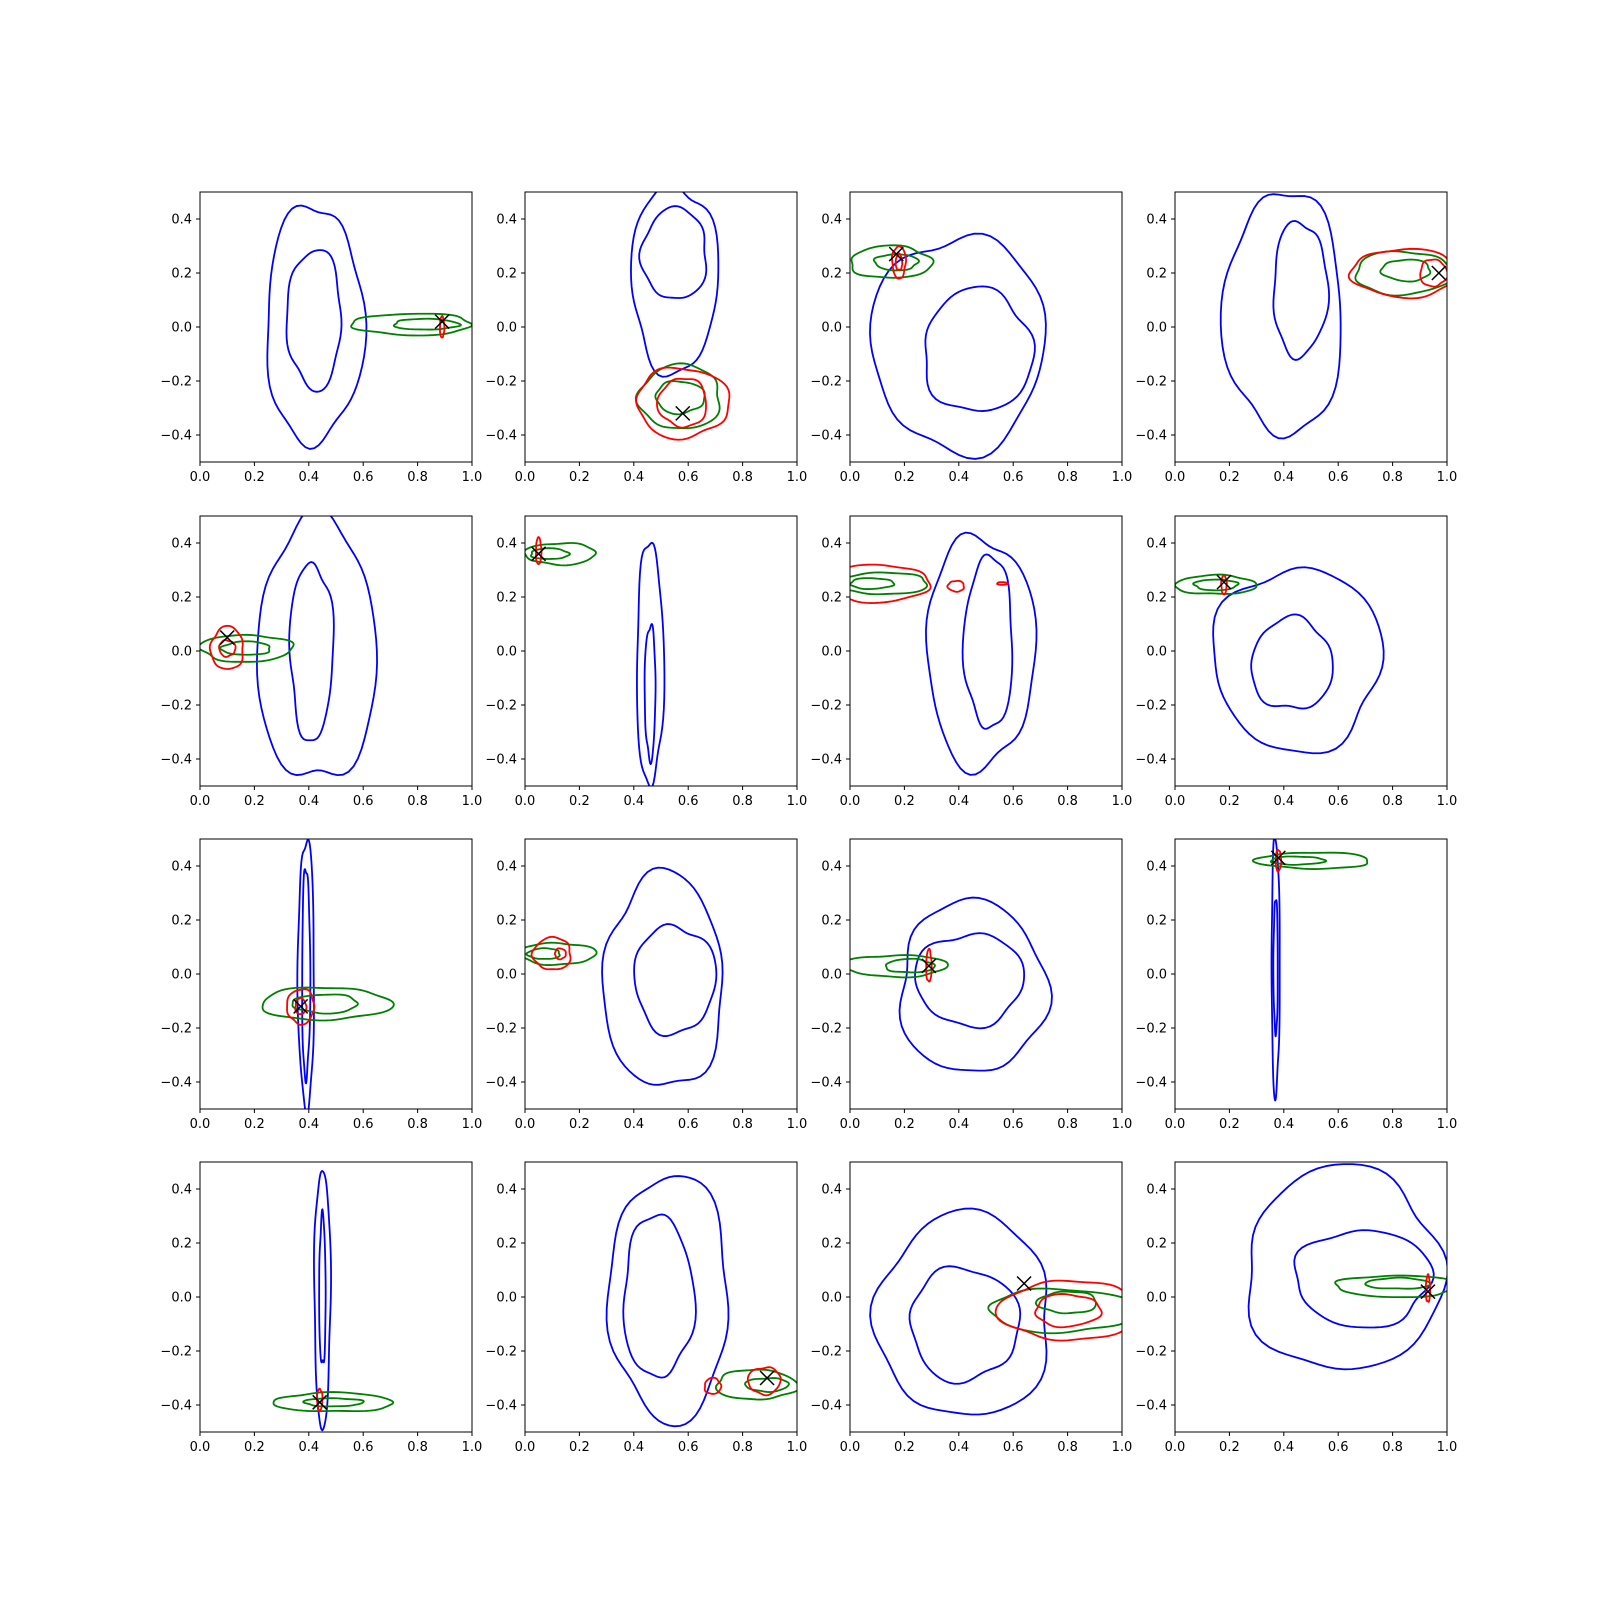  I want to click on subplot-16: 0.0 0.2 0.4 0.6 0.8 1.0 −0.4 −0.2 0.0 0.2 0.4, so click(1296, 1308).